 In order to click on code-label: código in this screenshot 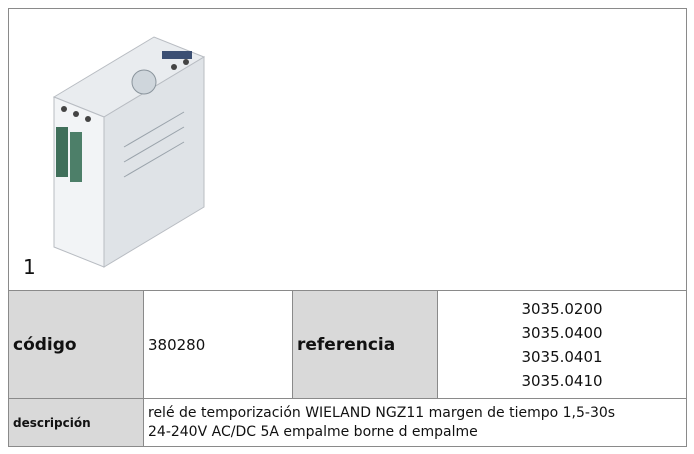, I will do `click(45, 344)`.